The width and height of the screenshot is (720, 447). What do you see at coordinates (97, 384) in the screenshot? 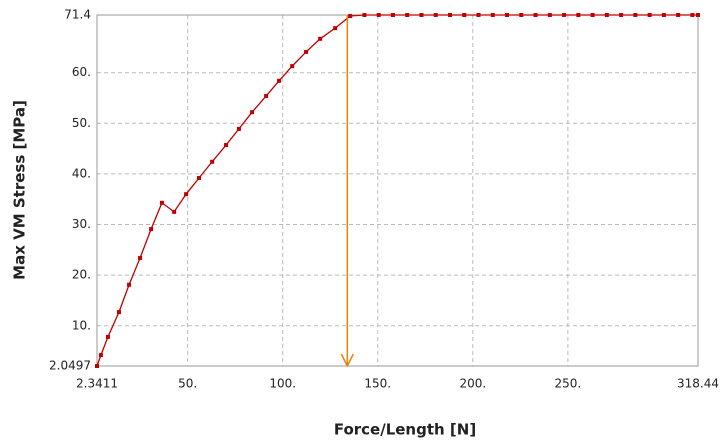
I see `x-tick-label: 2.3411` at bounding box center [97, 384].